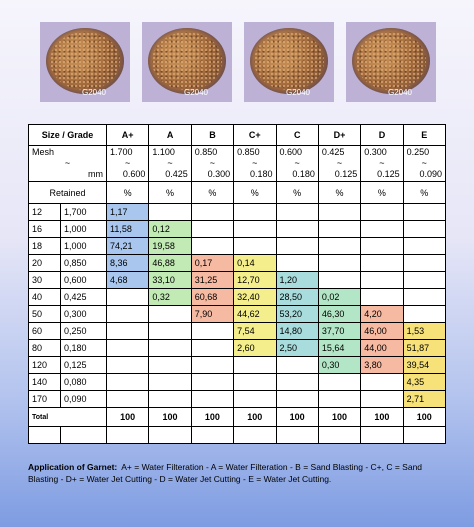 This screenshot has height=527, width=474. Describe the element at coordinates (44, 246) in the screenshot. I see `size-cell: 18` at that location.